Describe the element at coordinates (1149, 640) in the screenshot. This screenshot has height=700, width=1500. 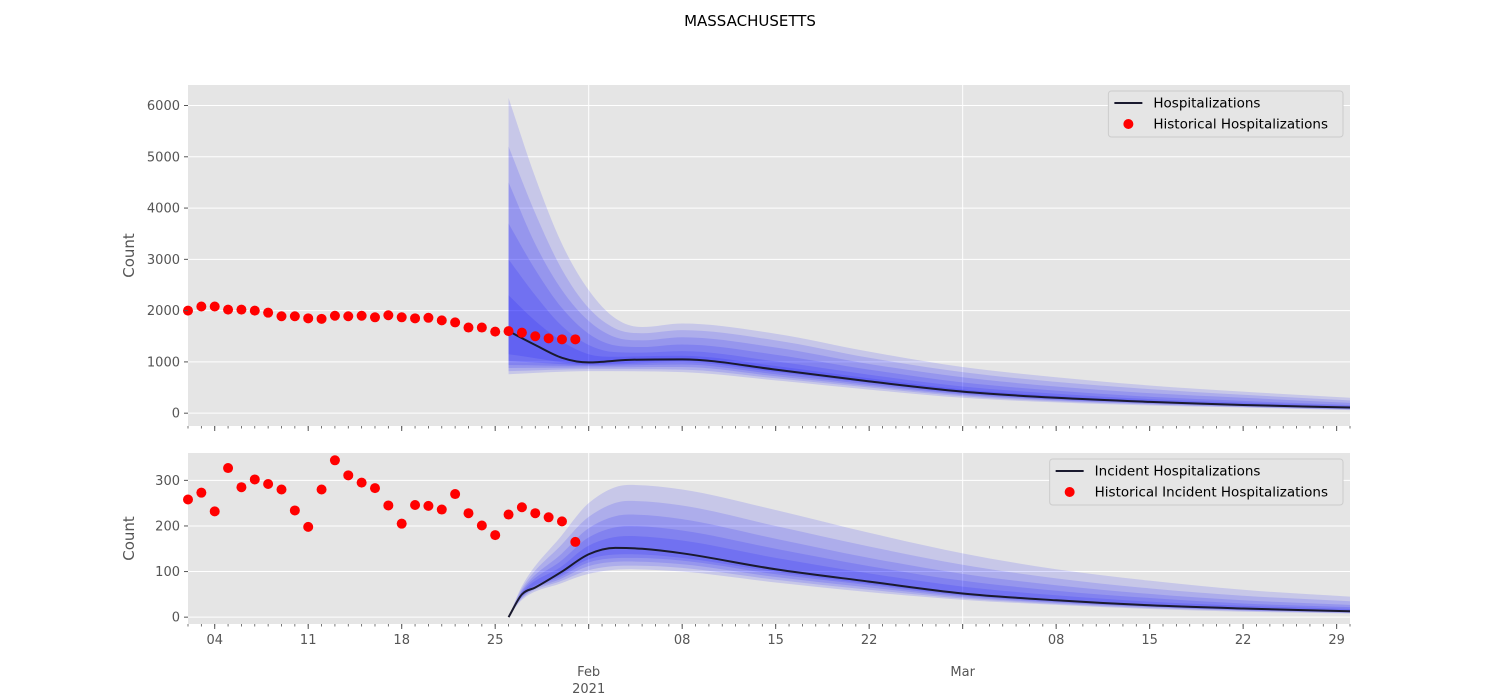
I see `xtick-label-2021-03-15: 15` at that location.